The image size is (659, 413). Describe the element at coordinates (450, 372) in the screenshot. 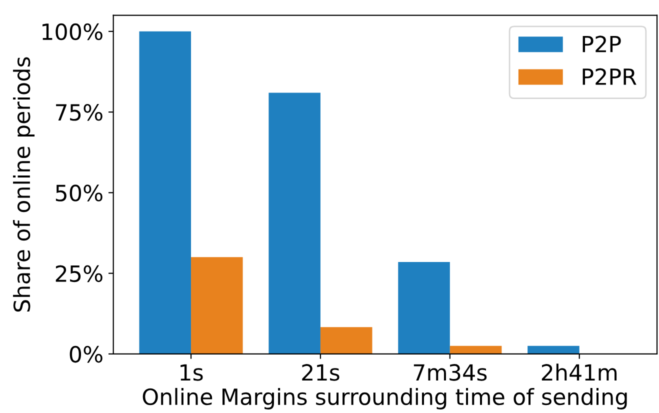

I see `x-tick-label: 7m34s` at that location.